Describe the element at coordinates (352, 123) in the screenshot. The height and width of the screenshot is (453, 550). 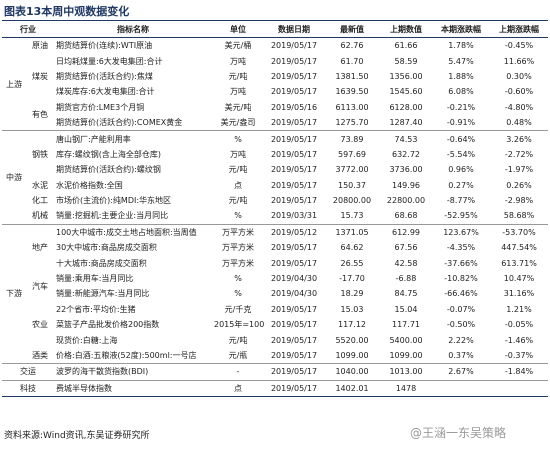
I see `latest-value: 1275.70` at that location.